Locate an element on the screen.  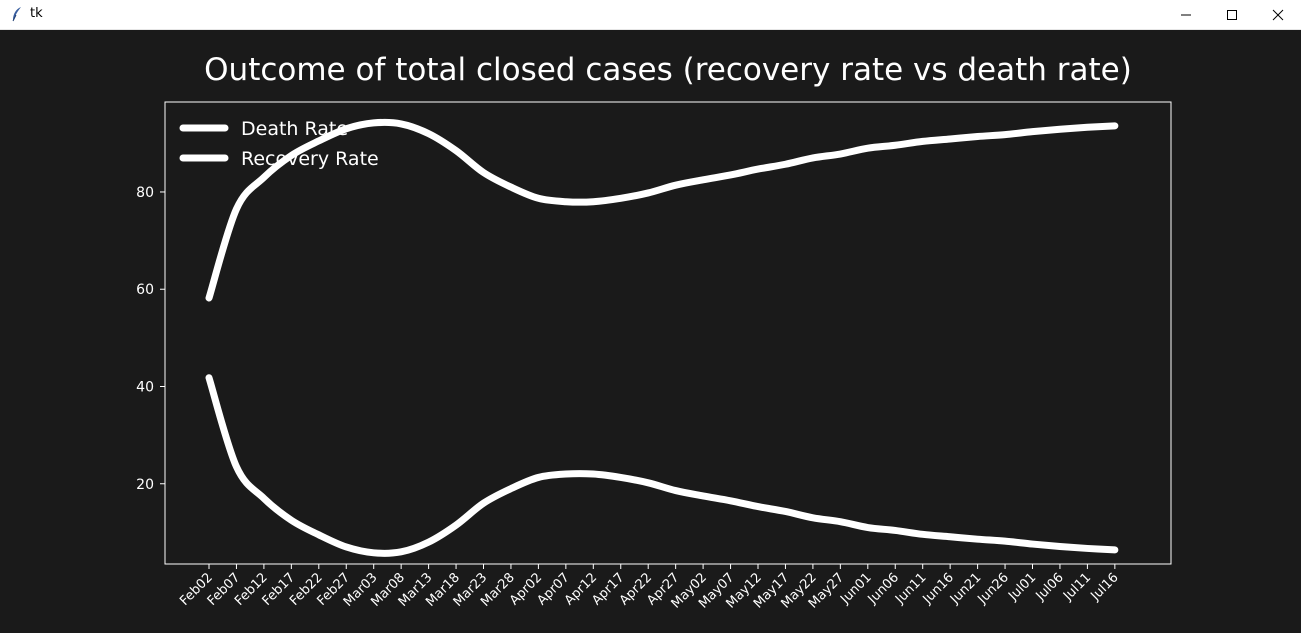
x-tick-label: Jul01 is located at coordinates (1022, 587).